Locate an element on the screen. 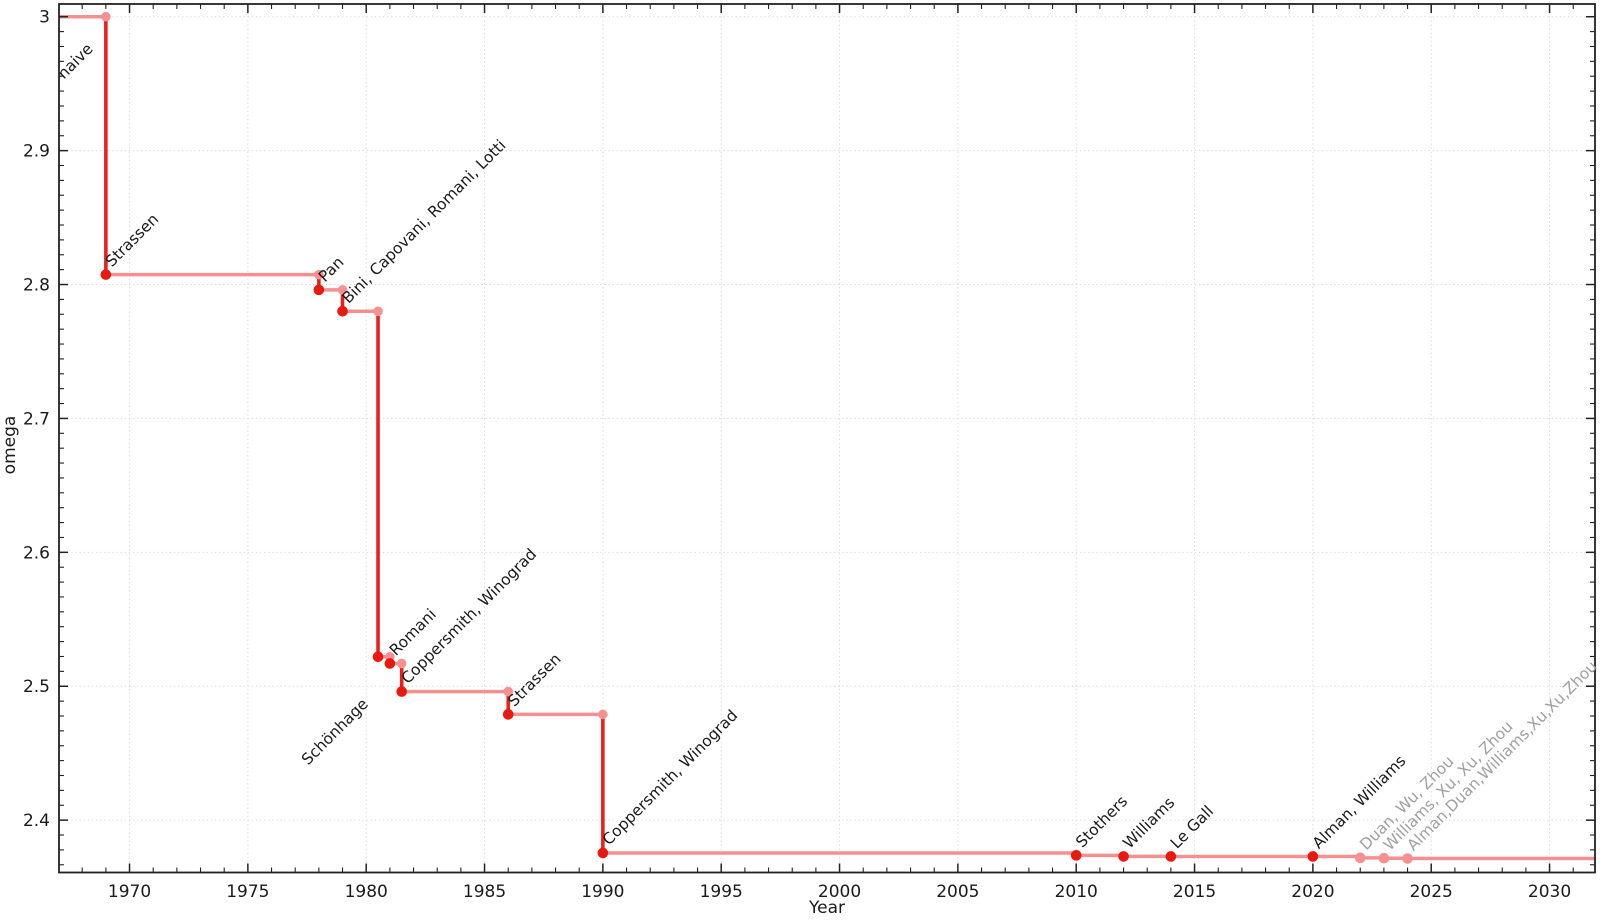 This screenshot has width=1600, height=920. x-tick-label: 2030 is located at coordinates (1549, 892).